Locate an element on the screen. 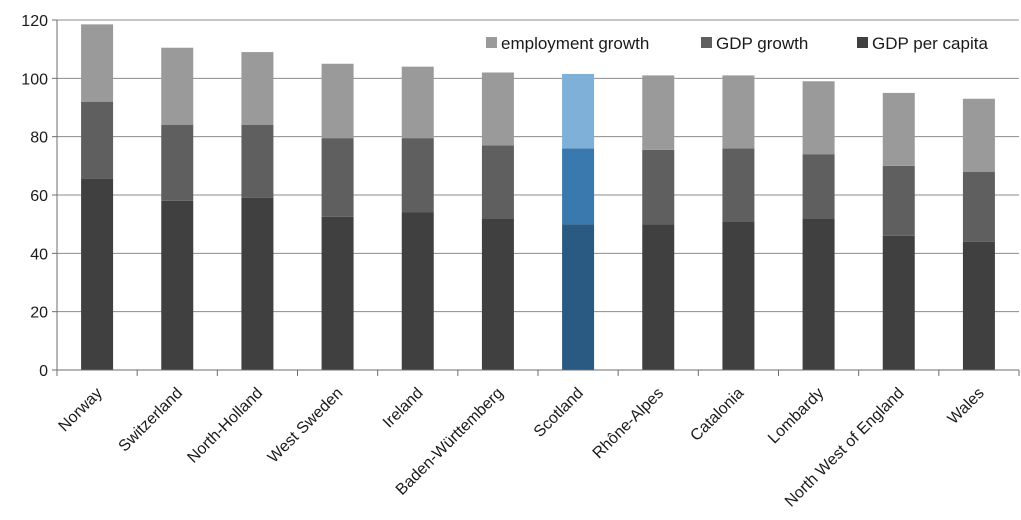 This screenshot has width=1021, height=520. x-tick-label: Catalonia is located at coordinates (717, 415).